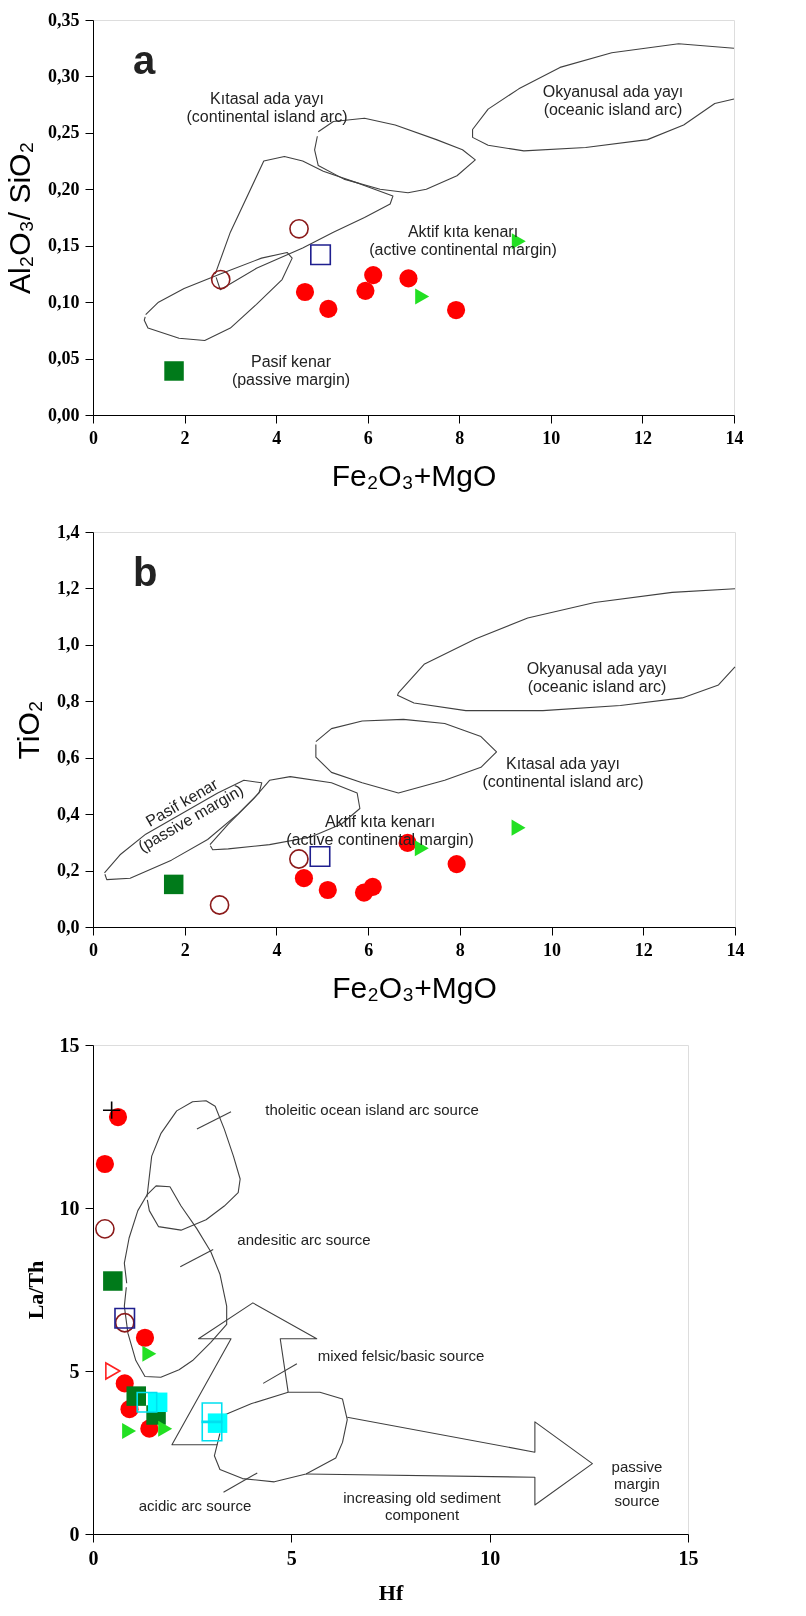 This screenshot has height=1616, width=806. I want to click on y-tick-label: 5, so click(74, 1370).